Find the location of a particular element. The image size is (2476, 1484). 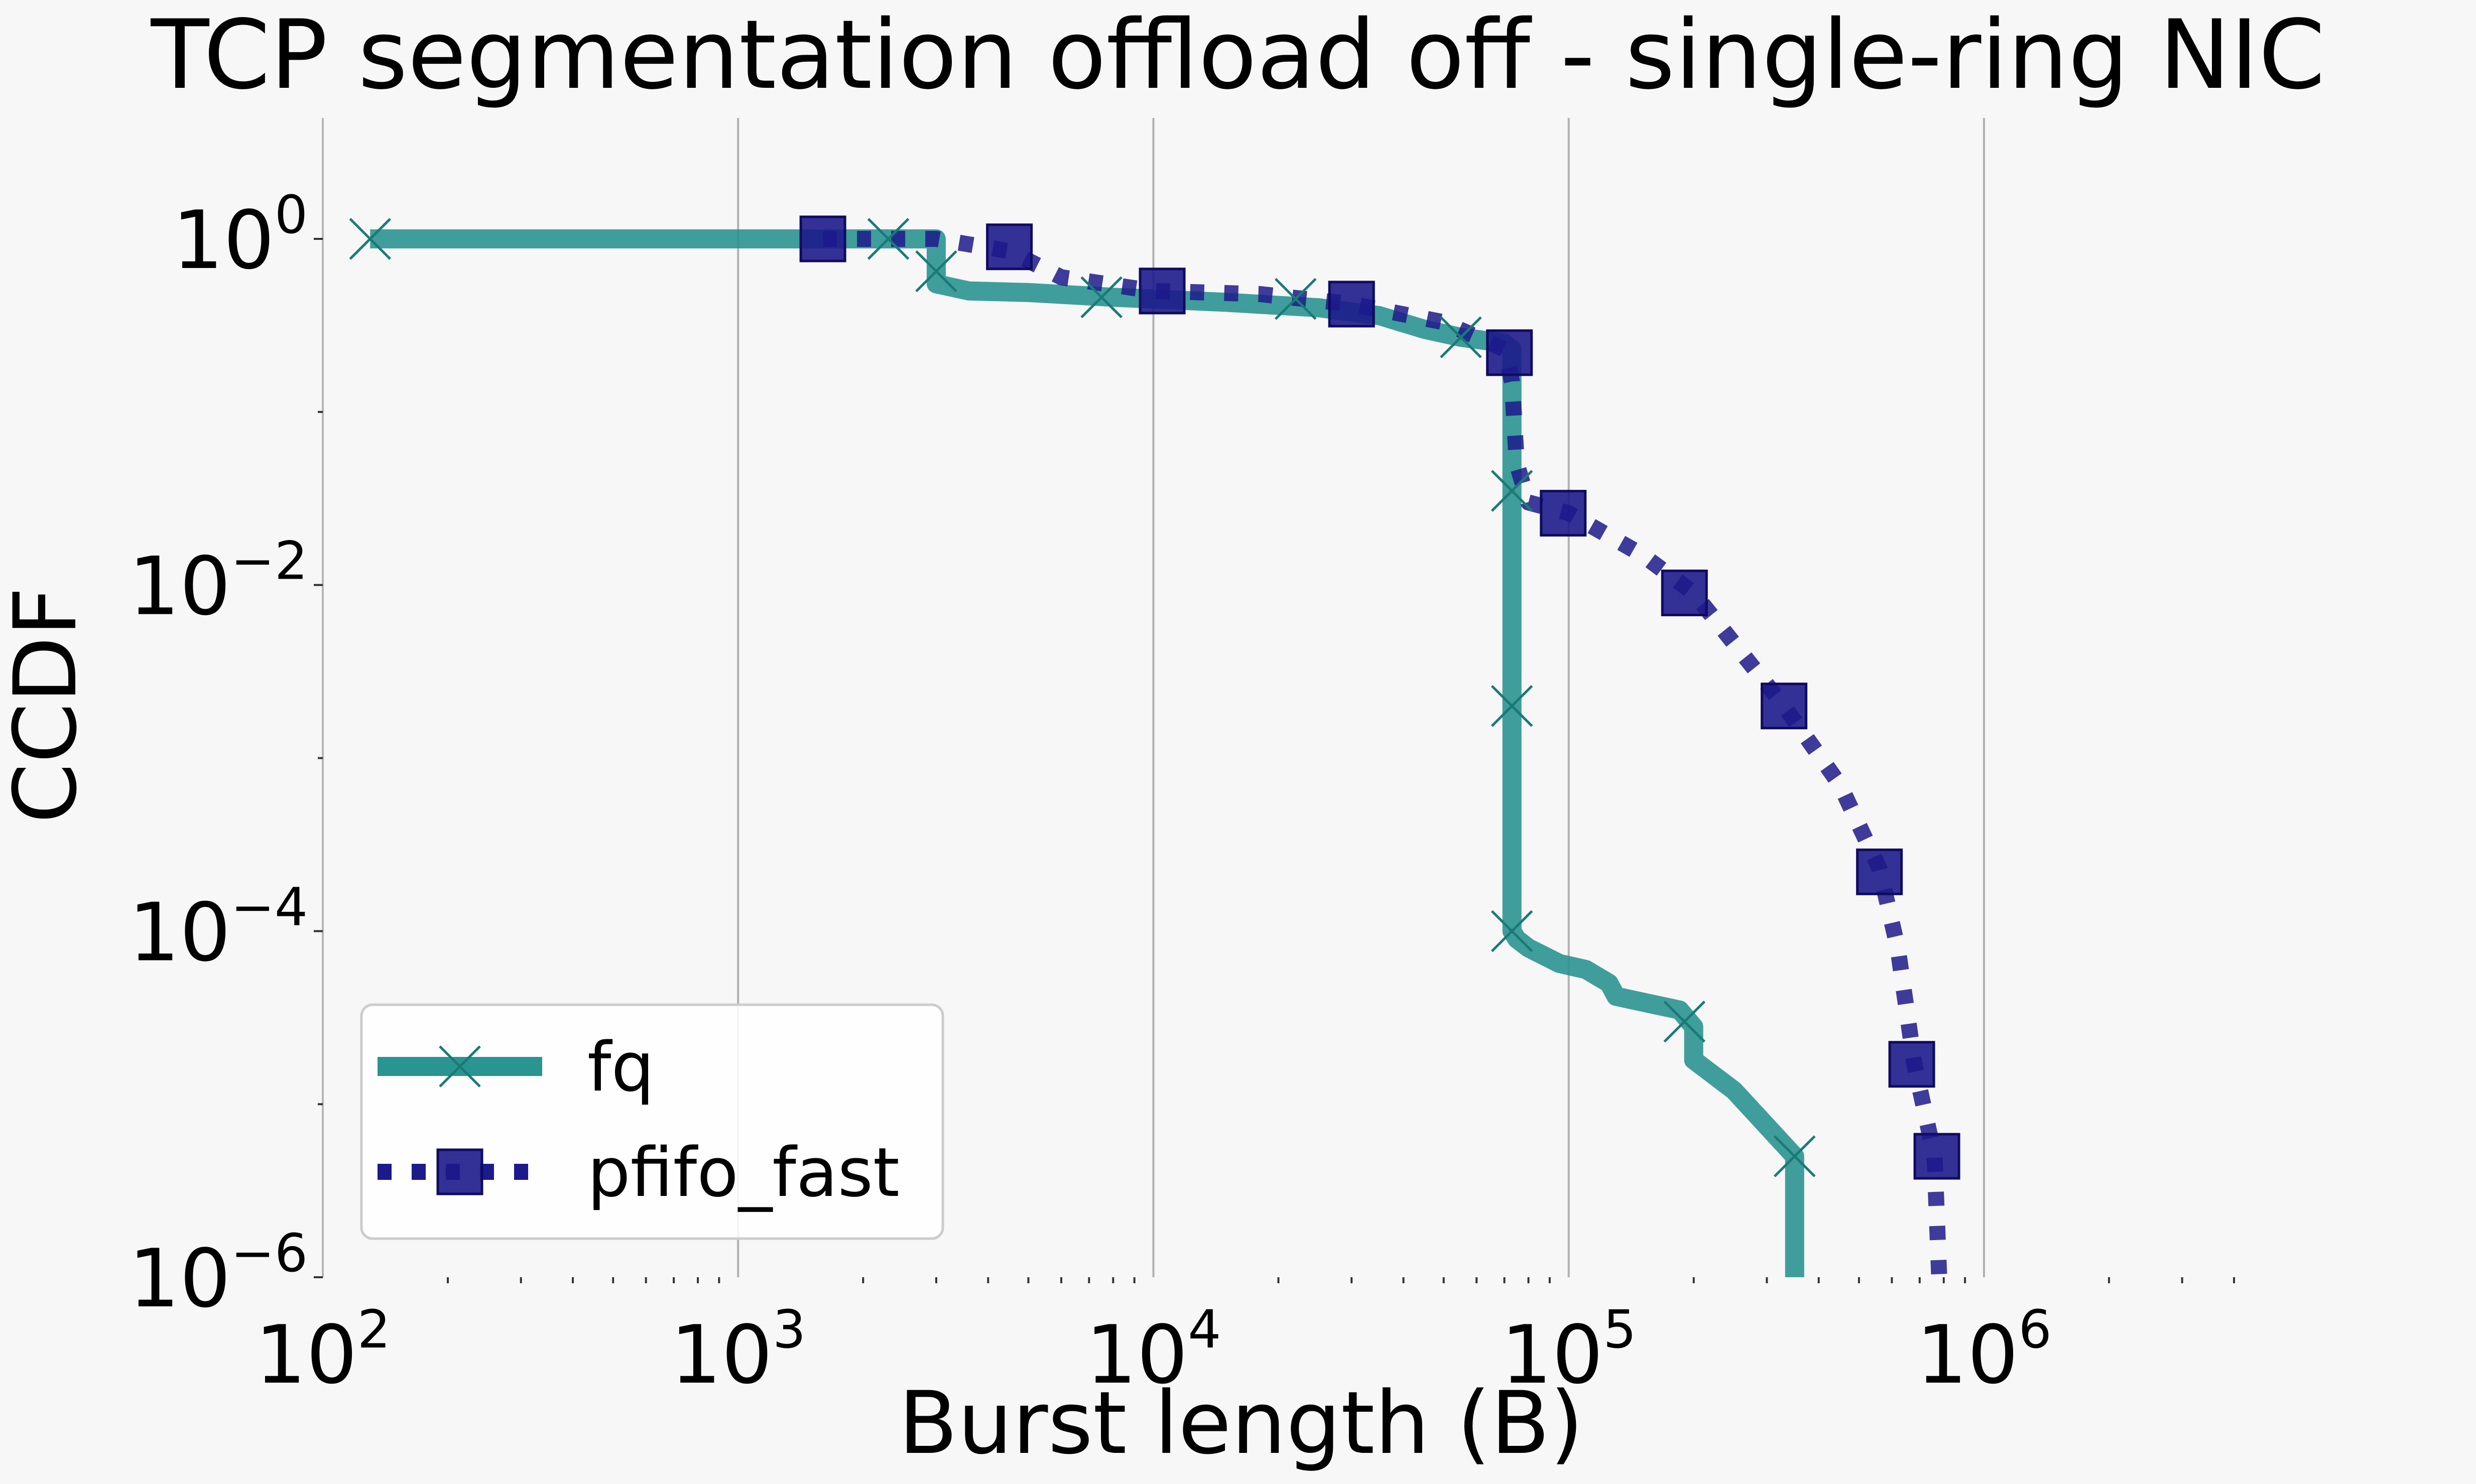

x-axis-label: Burst length (B) is located at coordinates (1241, 1423).